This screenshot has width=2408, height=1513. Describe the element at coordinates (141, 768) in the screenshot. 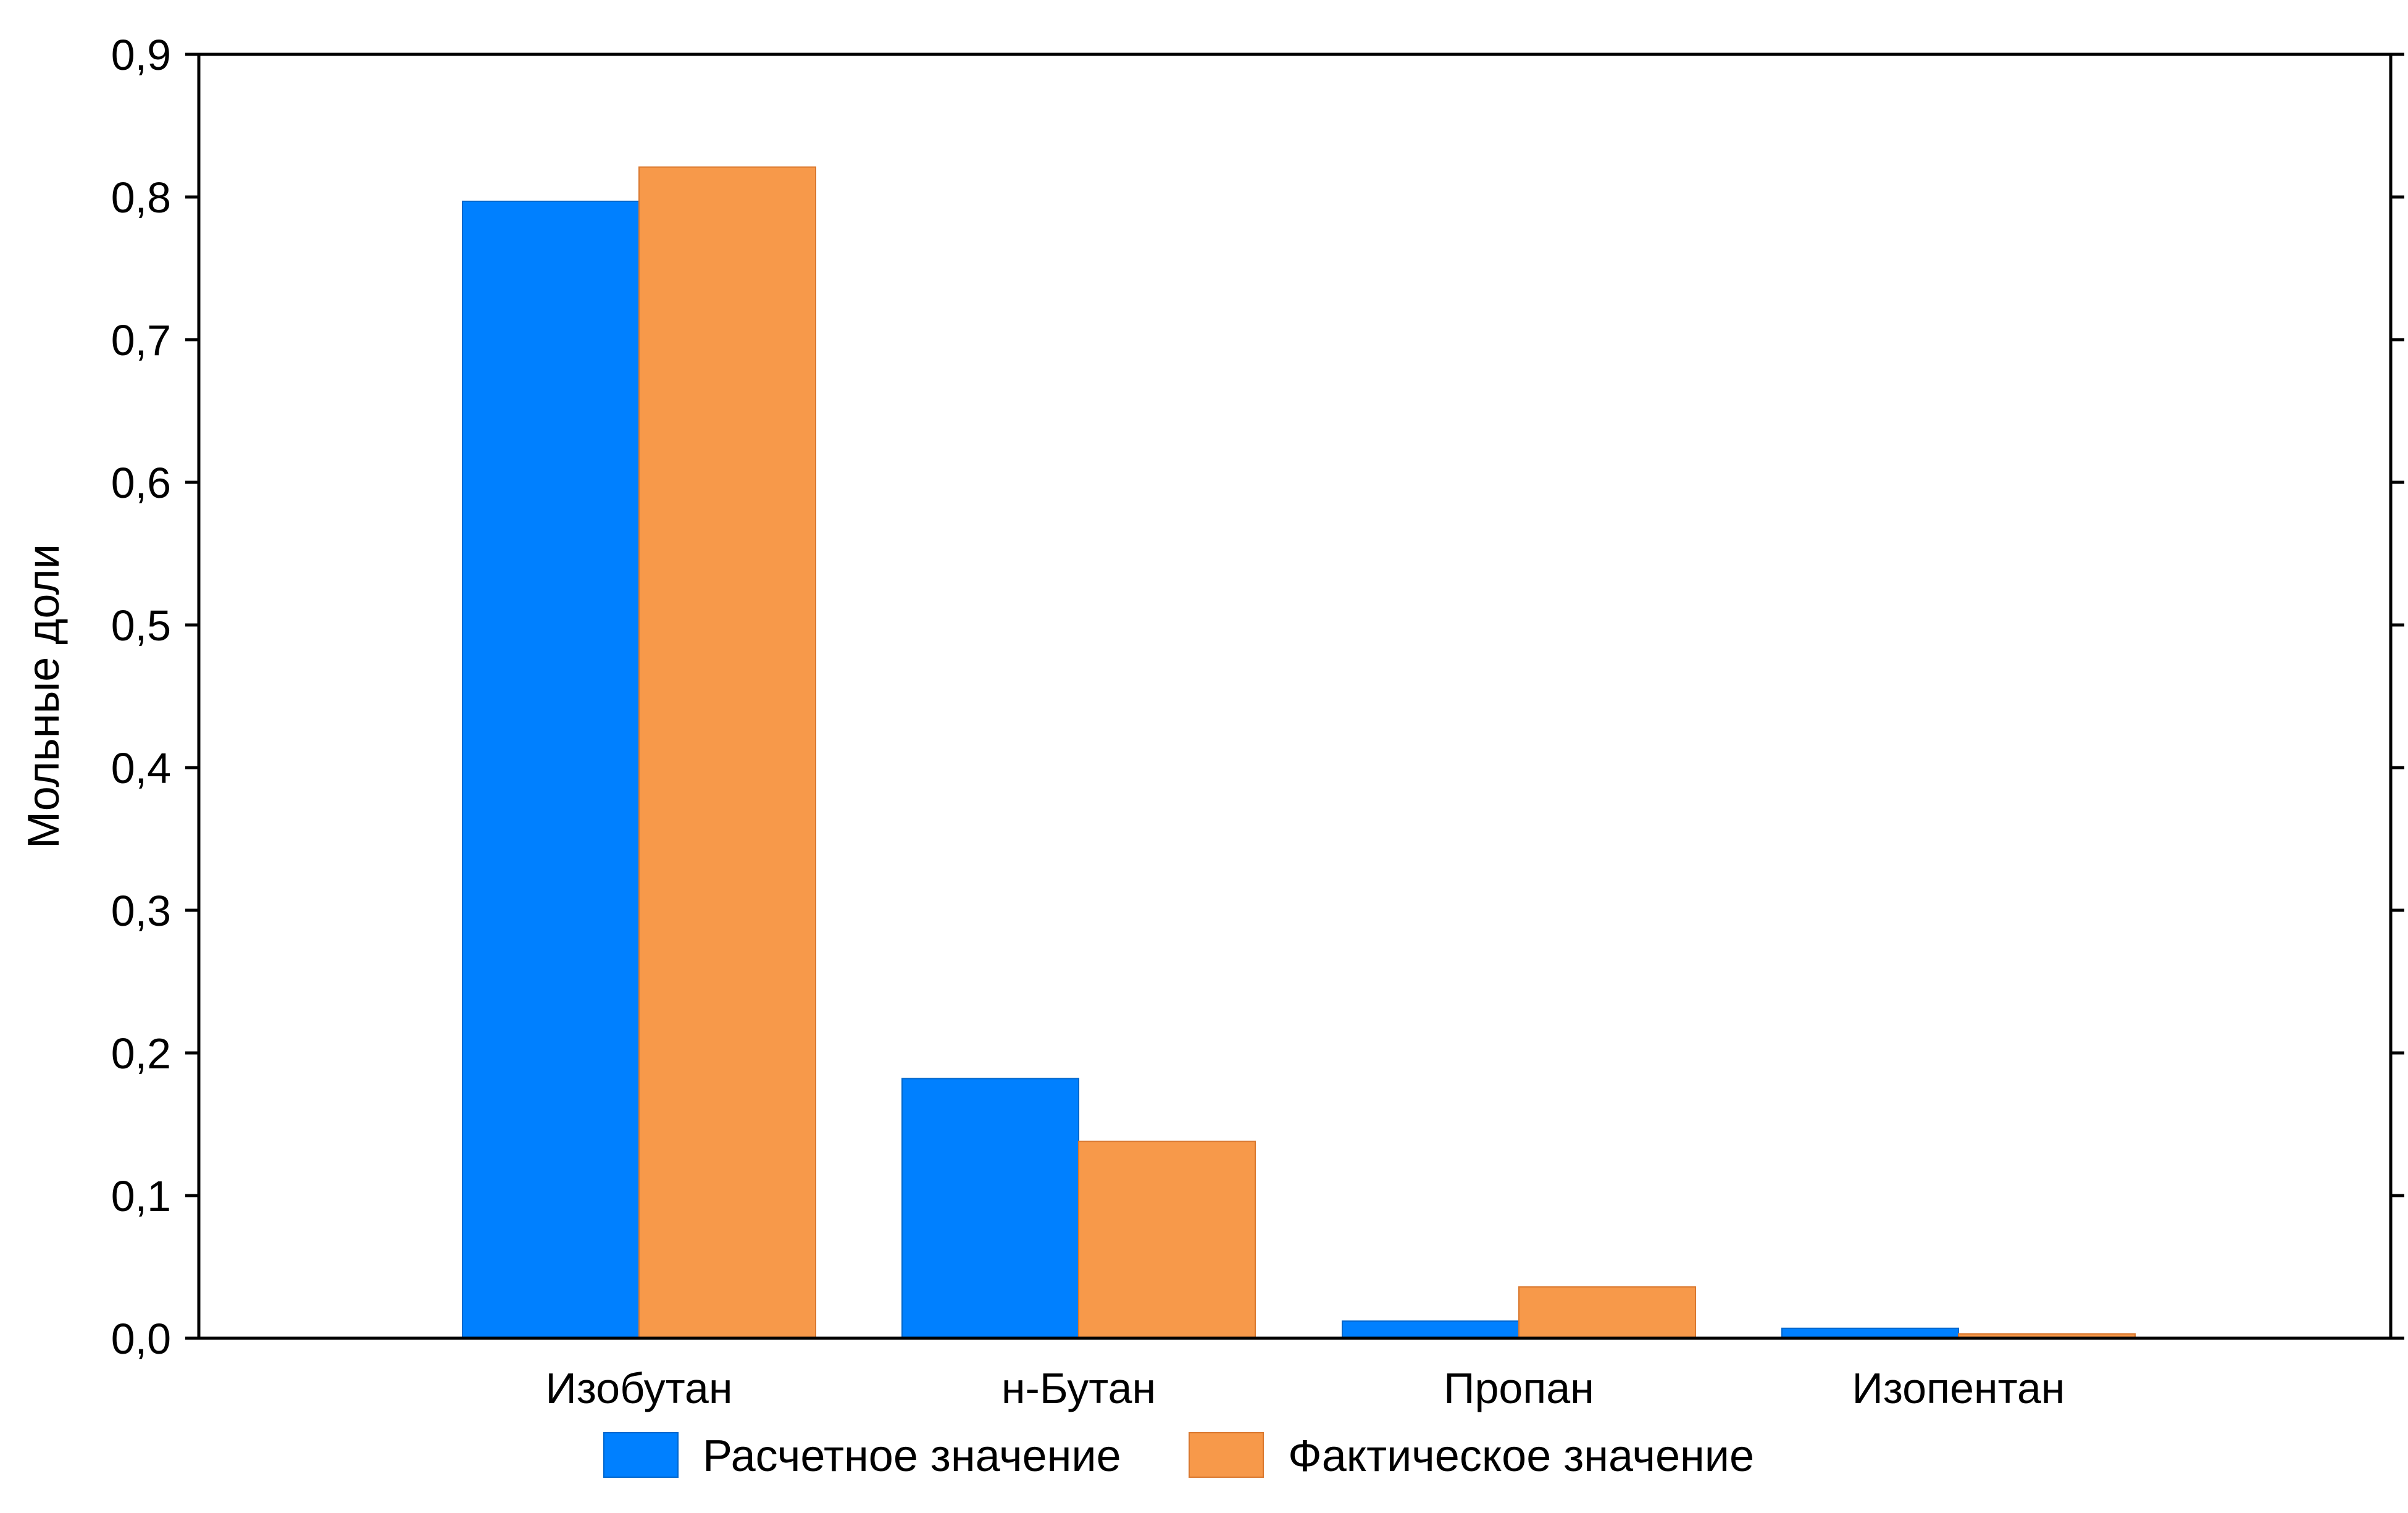

I see `y-tick-label: 0,4` at that location.